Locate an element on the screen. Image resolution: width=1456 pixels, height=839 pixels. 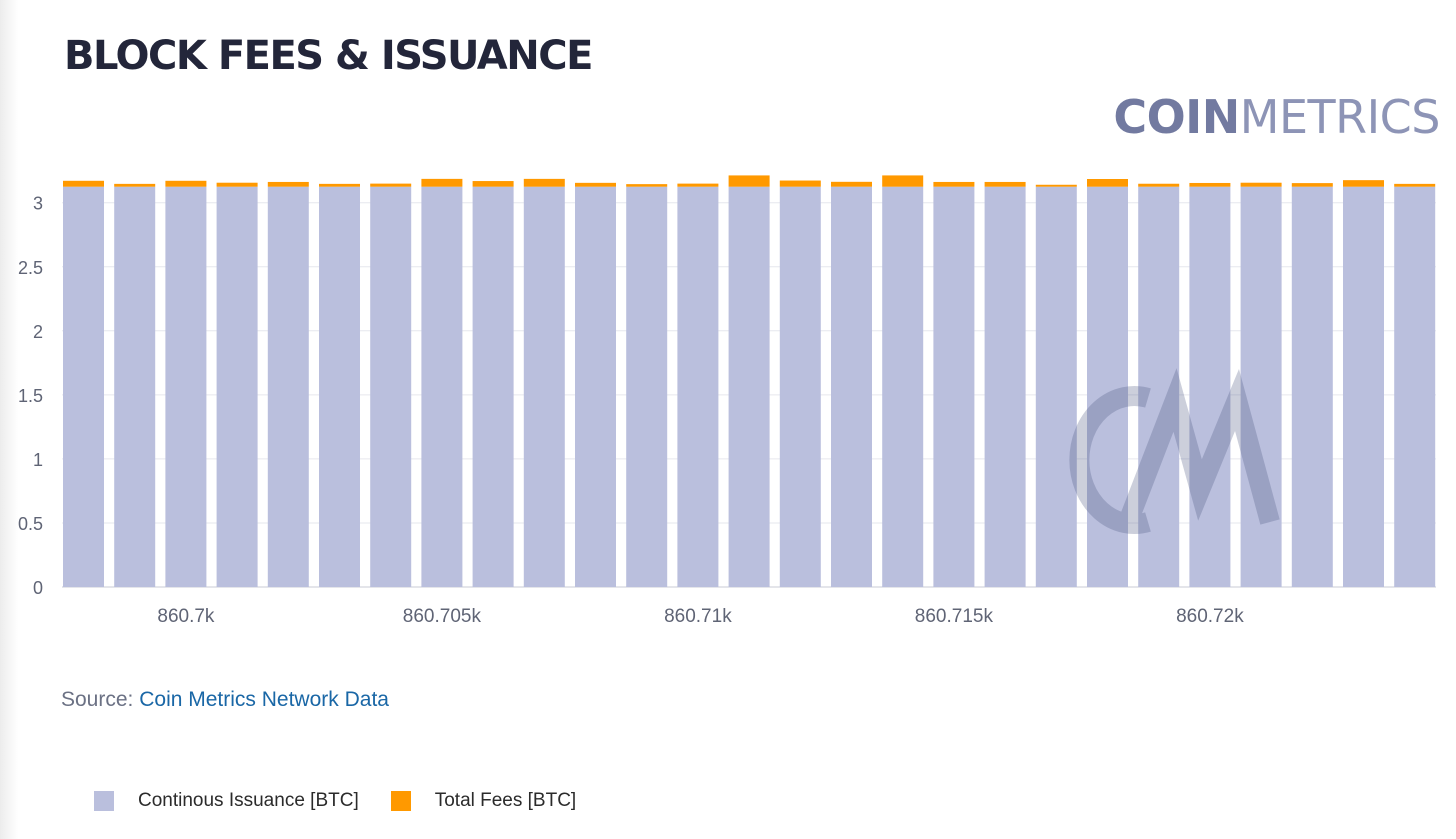
y-tick-label: 1 is located at coordinates (38, 460).